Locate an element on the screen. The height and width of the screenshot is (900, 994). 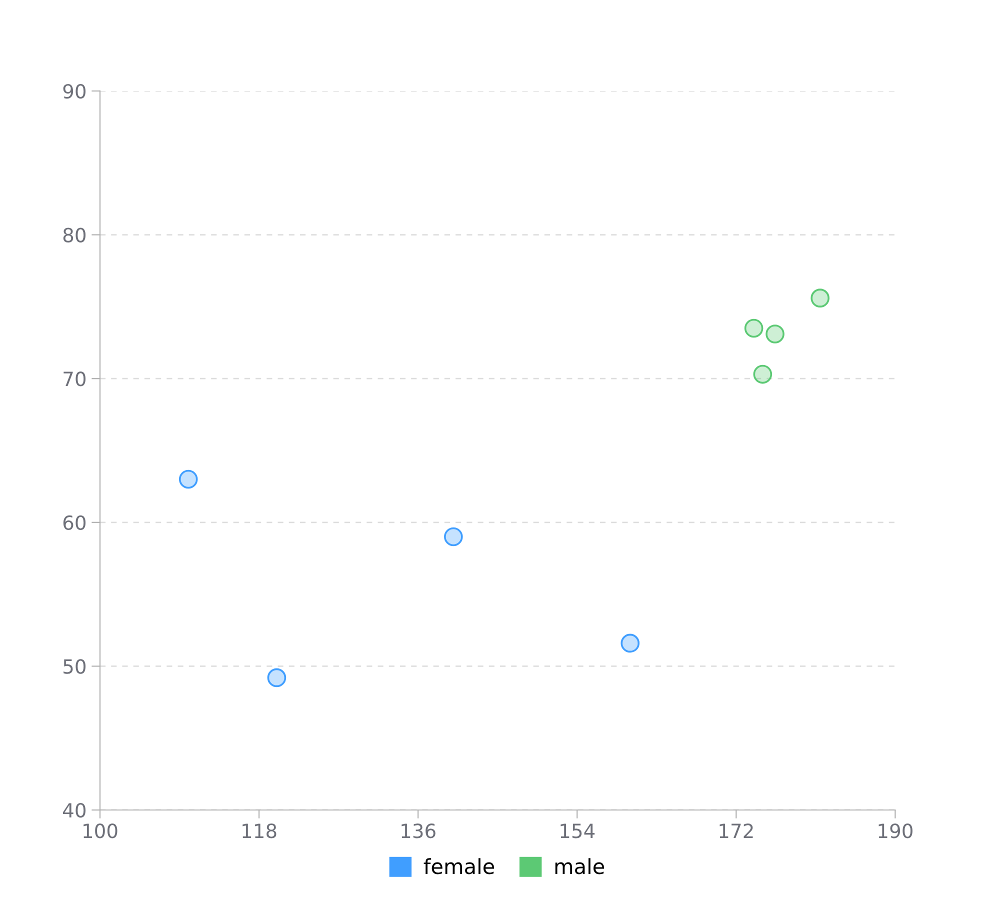
x-tick-label: 172 is located at coordinates (736, 831).